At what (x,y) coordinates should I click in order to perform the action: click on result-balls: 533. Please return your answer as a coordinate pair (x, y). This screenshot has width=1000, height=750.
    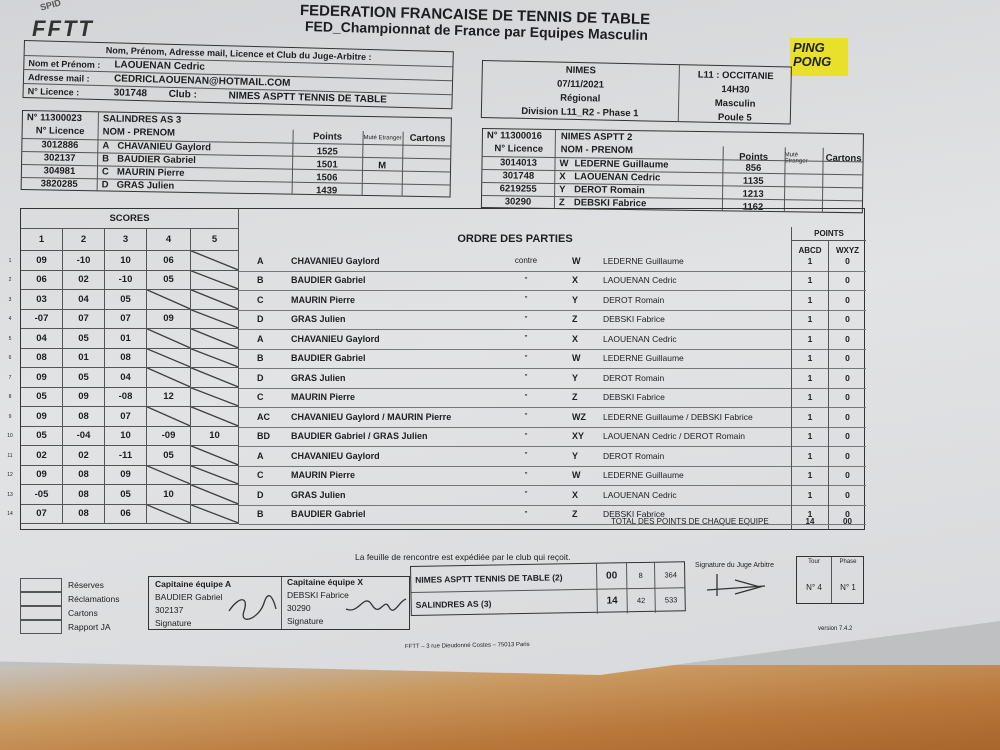
    Looking at the image, I should click on (670, 600).